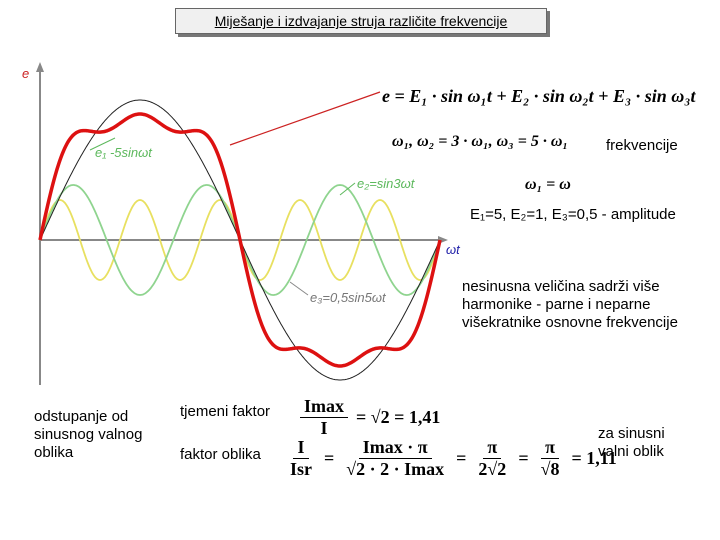 The width and height of the screenshot is (720, 540). What do you see at coordinates (395, 448) in the screenshot?
I see `numerator: Imax · π` at bounding box center [395, 448].